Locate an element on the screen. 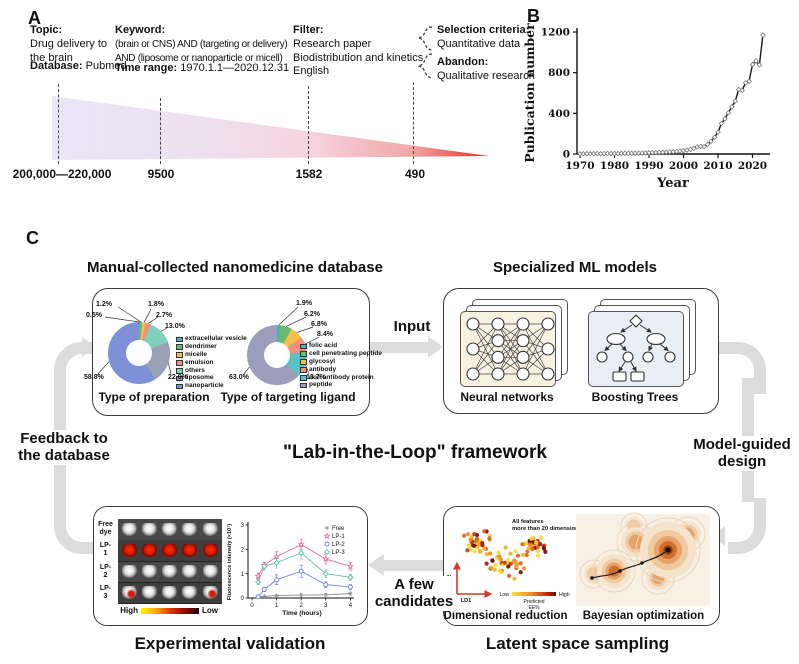 The width and height of the screenshot is (799, 664). legend-label: cell penetrating peptide is located at coordinates (345, 353).